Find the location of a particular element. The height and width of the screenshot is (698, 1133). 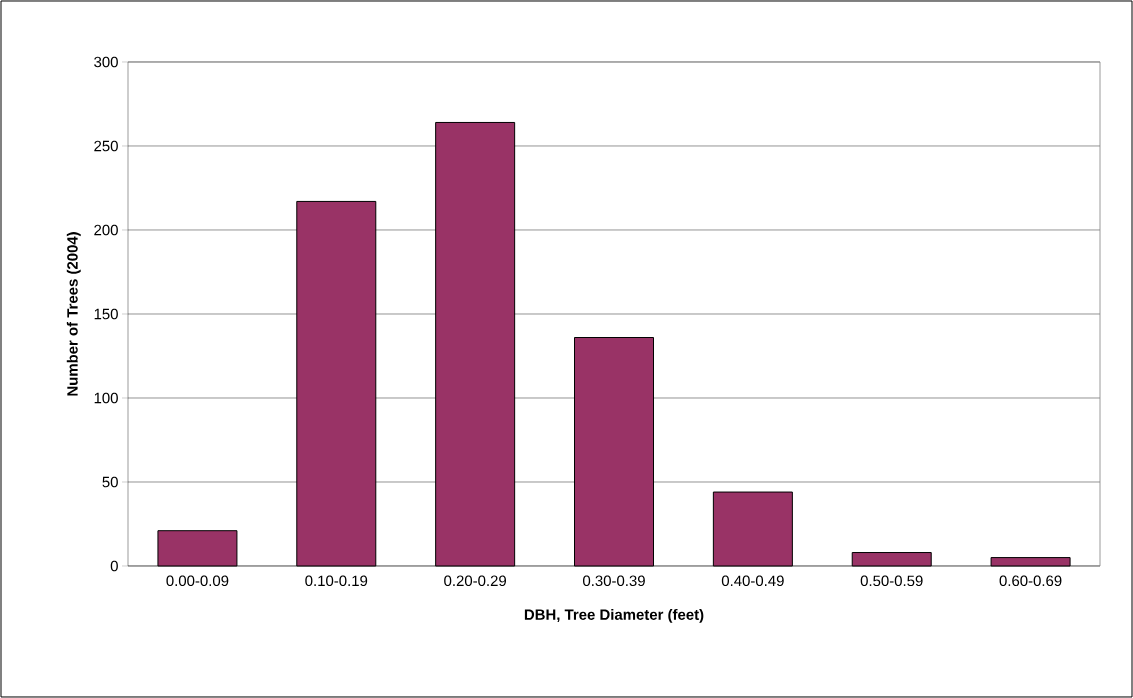

y-tick-label: 250 is located at coordinates (106, 146).